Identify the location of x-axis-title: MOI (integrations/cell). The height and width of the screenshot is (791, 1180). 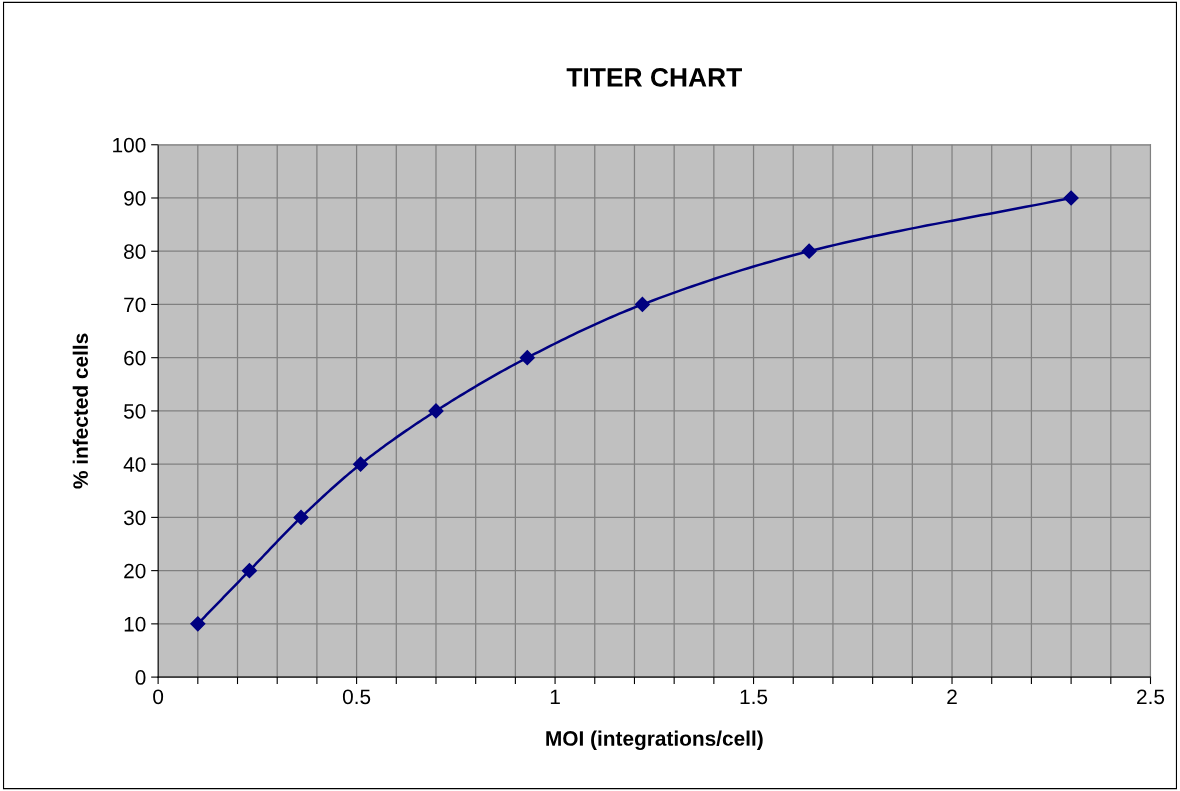
(654, 740).